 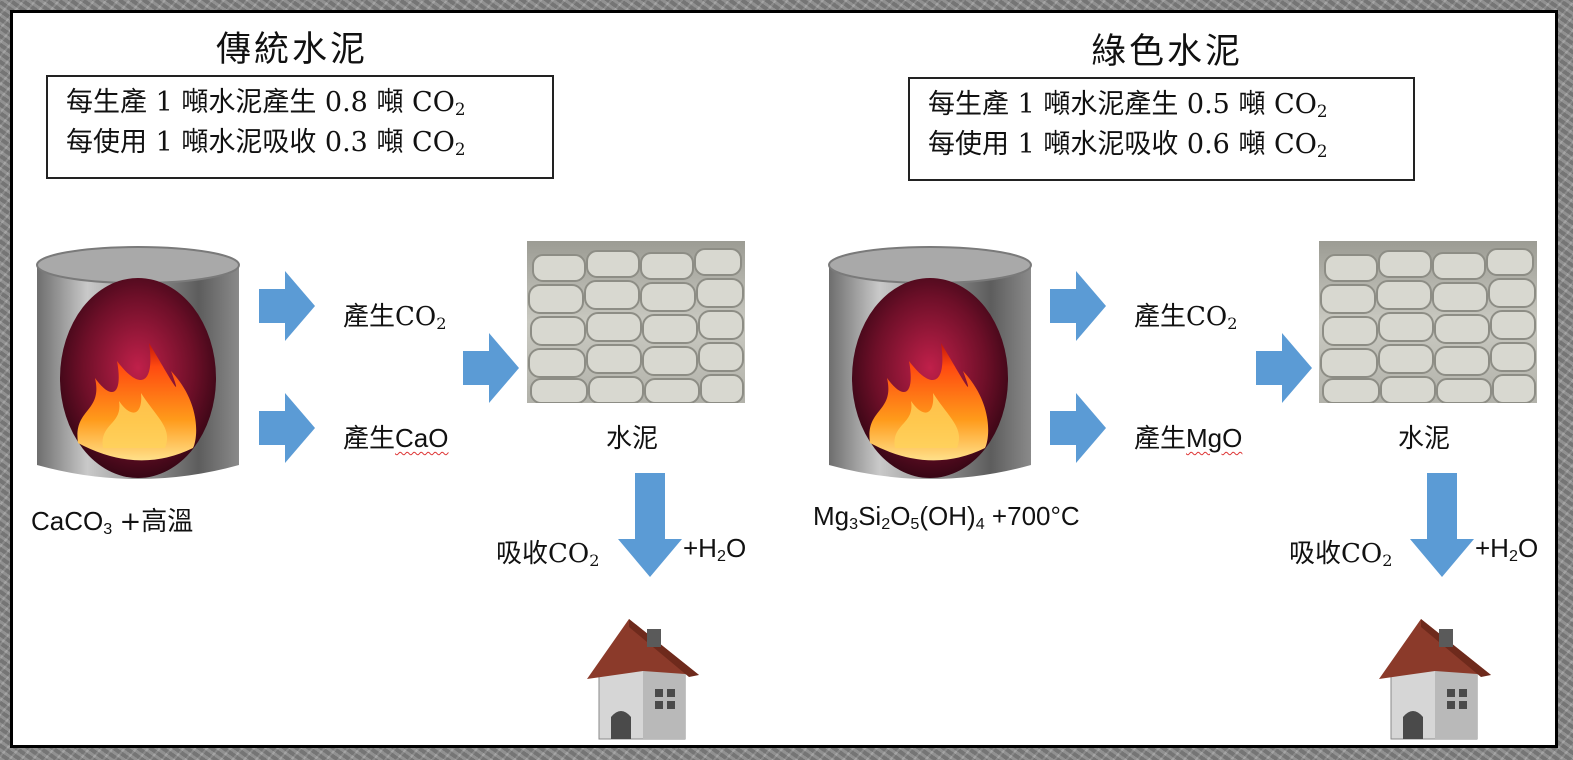 What do you see at coordinates (1188, 438) in the screenshot?
I see `produce-mgo-label: 產生MgO` at bounding box center [1188, 438].